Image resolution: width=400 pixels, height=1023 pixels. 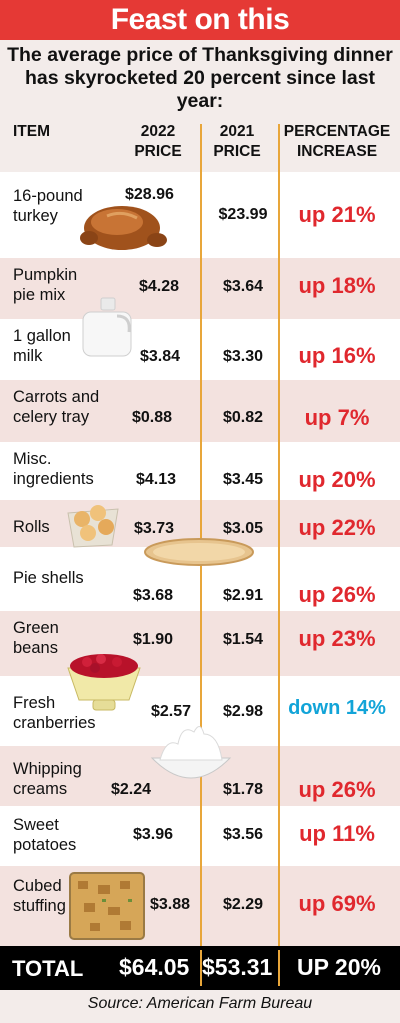 I want to click on header-2022: 2022 PRICE, so click(x=158, y=142).